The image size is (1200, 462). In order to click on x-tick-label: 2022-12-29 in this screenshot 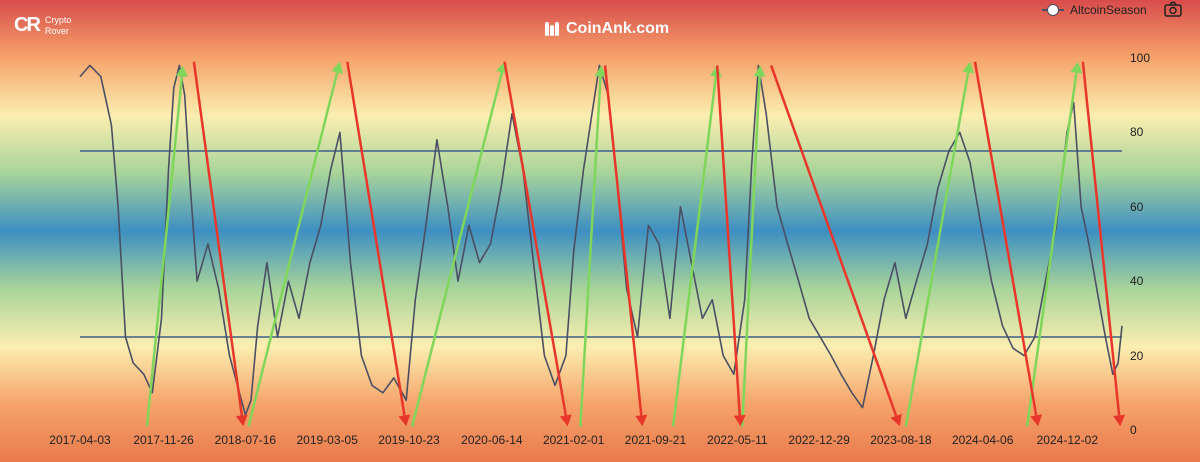, I will do `click(819, 440)`.